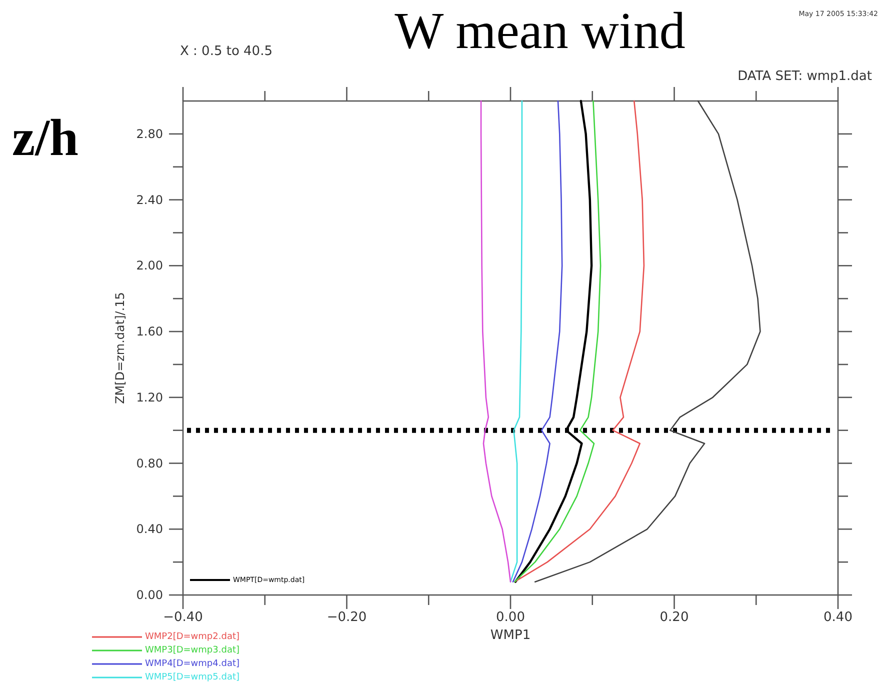 The image size is (883, 688). I want to click on y-tick-label: 1.20, so click(149, 397).